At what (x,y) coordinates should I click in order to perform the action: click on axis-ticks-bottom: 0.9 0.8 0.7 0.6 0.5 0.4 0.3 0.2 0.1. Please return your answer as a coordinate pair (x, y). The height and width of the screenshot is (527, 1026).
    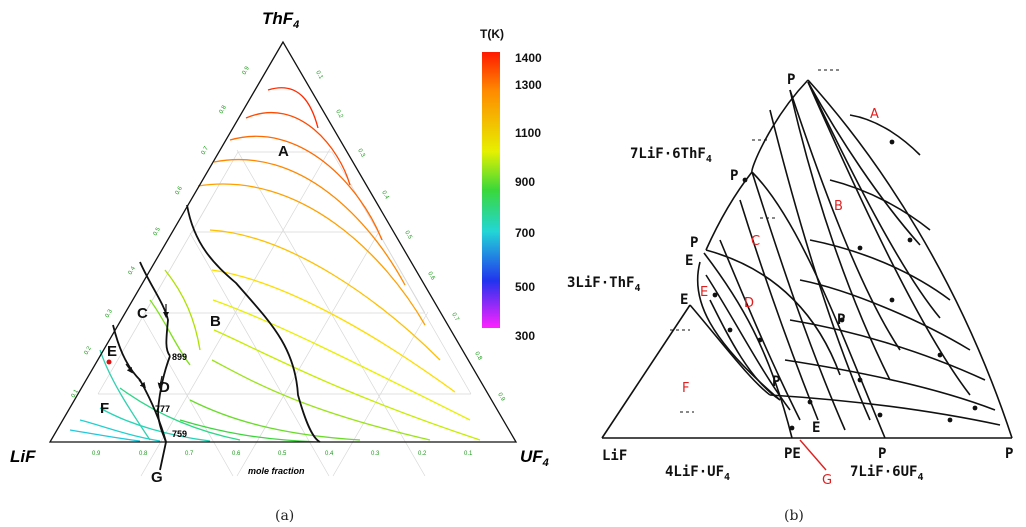
    Looking at the image, I should click on (282, 454).